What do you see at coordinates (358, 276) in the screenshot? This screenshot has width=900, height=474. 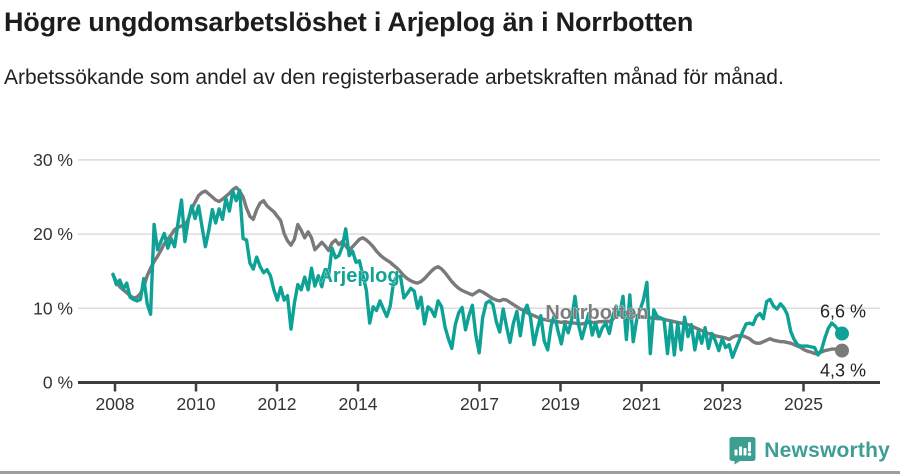 I see `series-label-arjeplog: Arjeplog` at bounding box center [358, 276].